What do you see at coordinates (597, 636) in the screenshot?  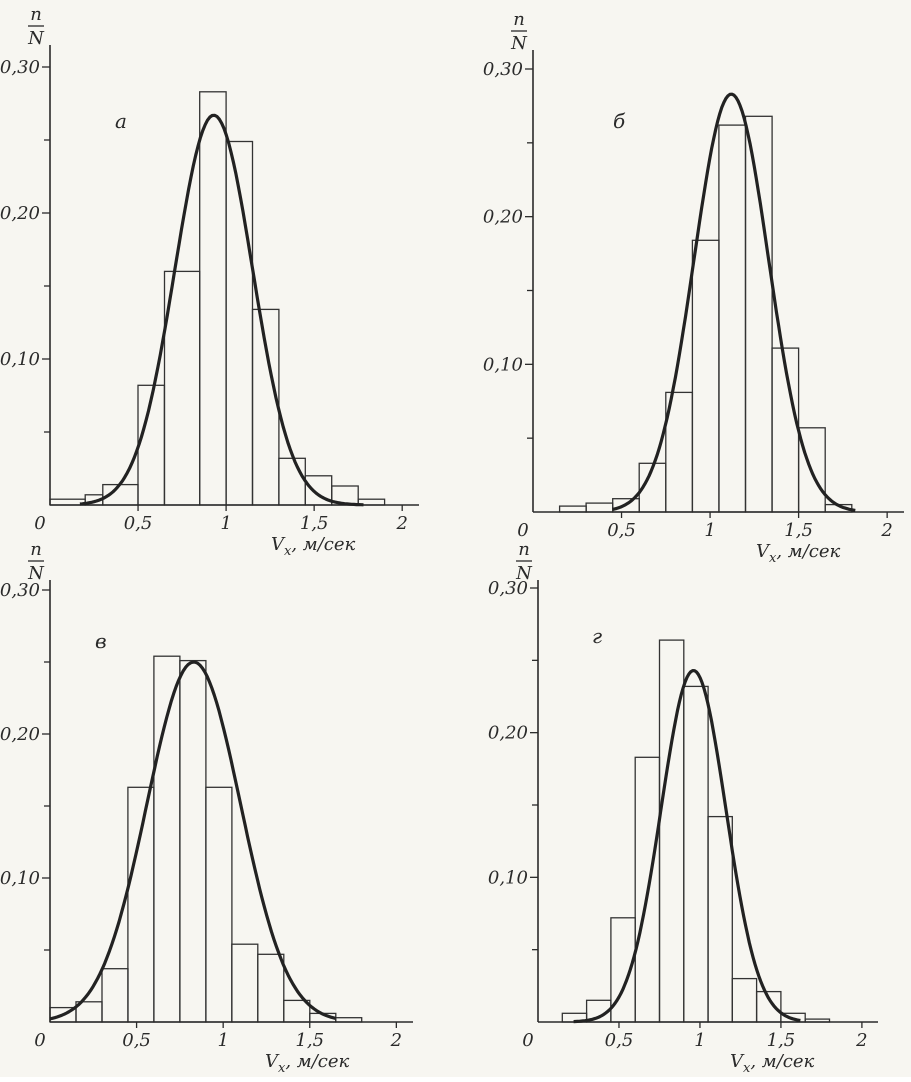 I see `panel-label: г` at bounding box center [597, 636].